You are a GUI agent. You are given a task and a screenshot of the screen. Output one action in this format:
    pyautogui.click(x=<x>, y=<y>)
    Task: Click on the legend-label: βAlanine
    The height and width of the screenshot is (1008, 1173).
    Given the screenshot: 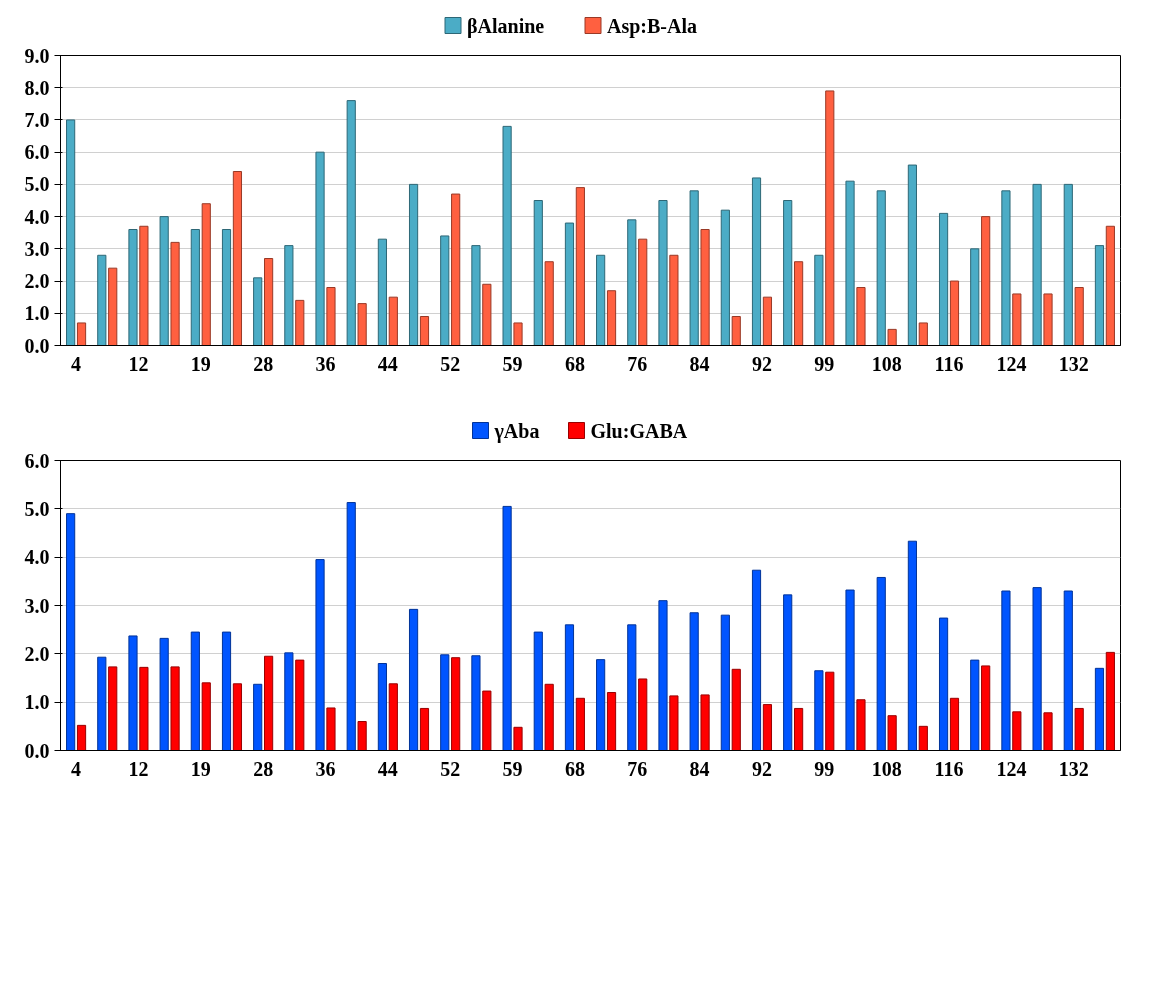 What is the action you would take?
    pyautogui.click(x=506, y=26)
    